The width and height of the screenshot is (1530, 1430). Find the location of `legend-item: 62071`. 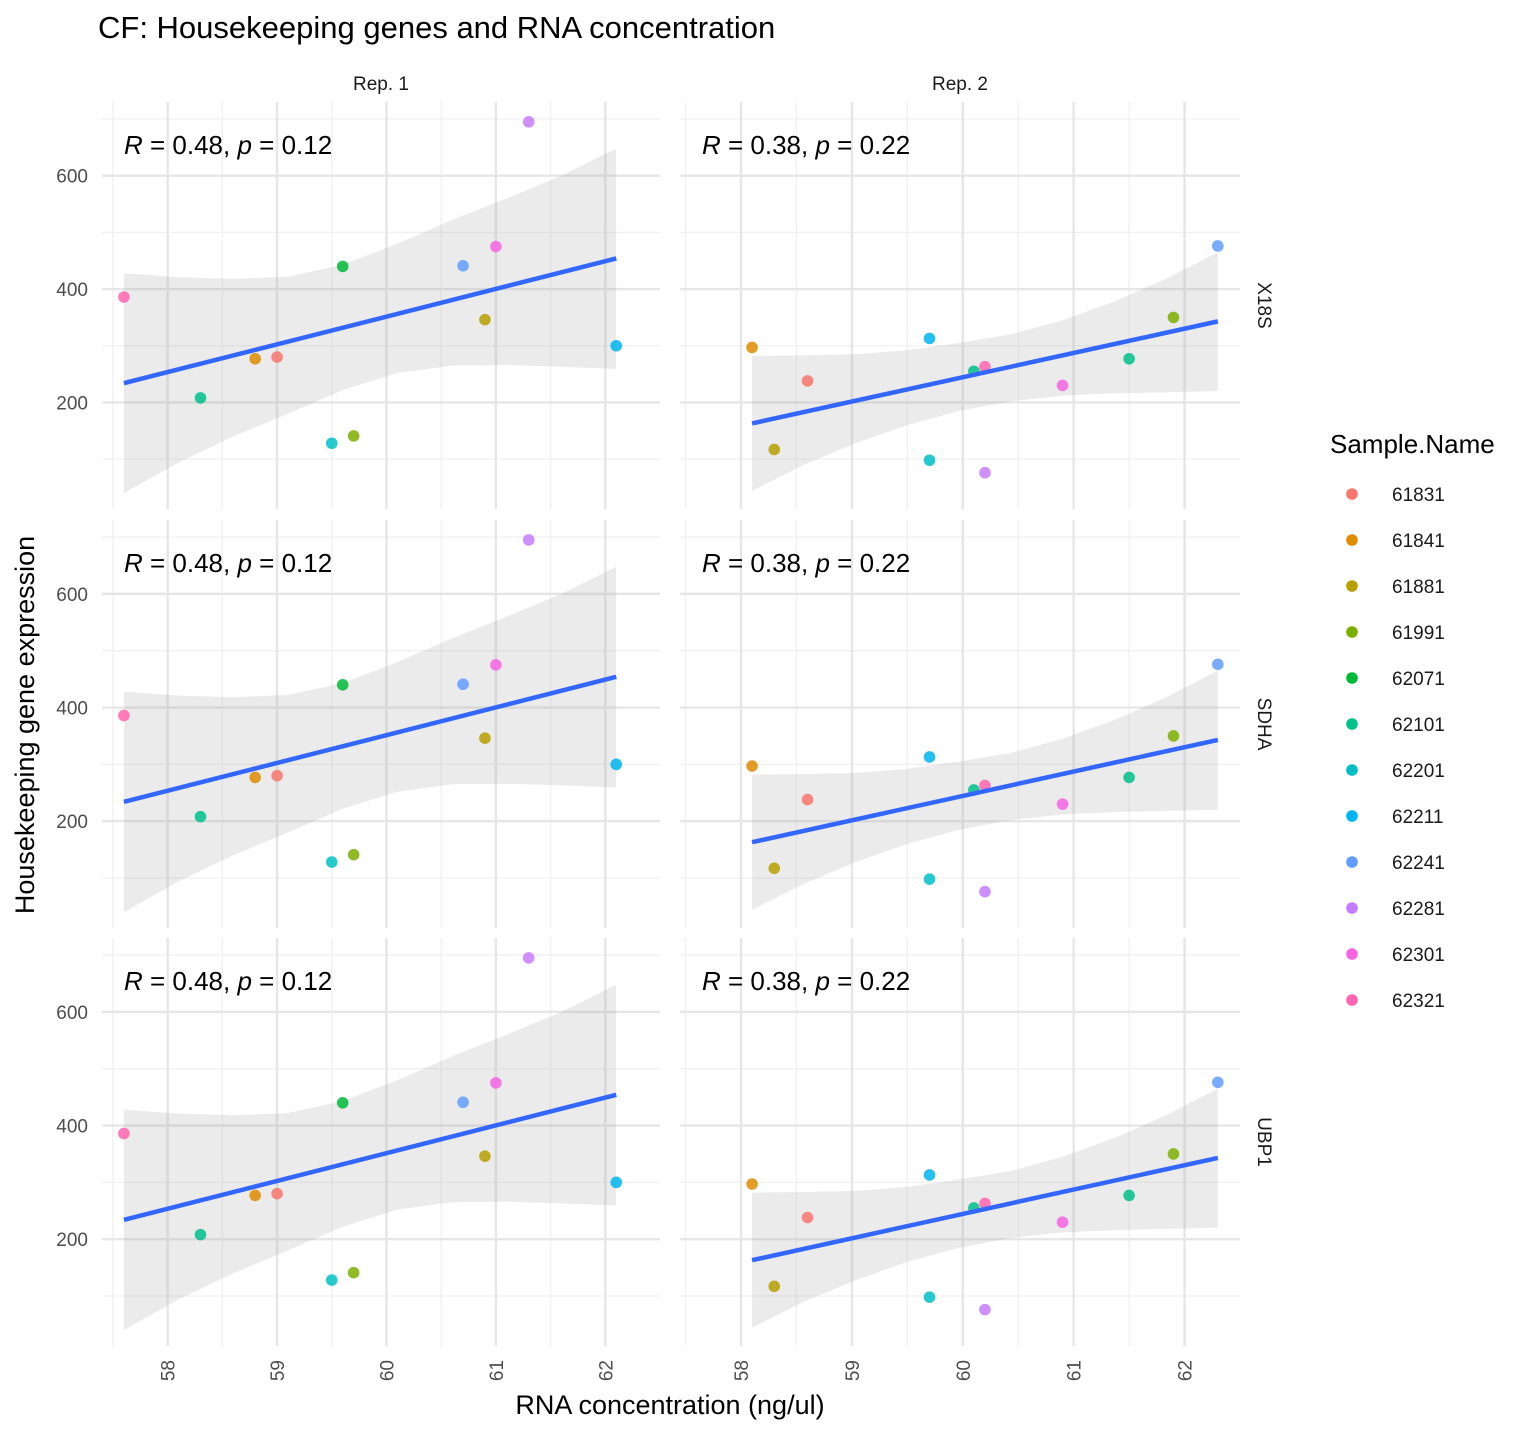

legend-item: 62071 is located at coordinates (1395, 679).